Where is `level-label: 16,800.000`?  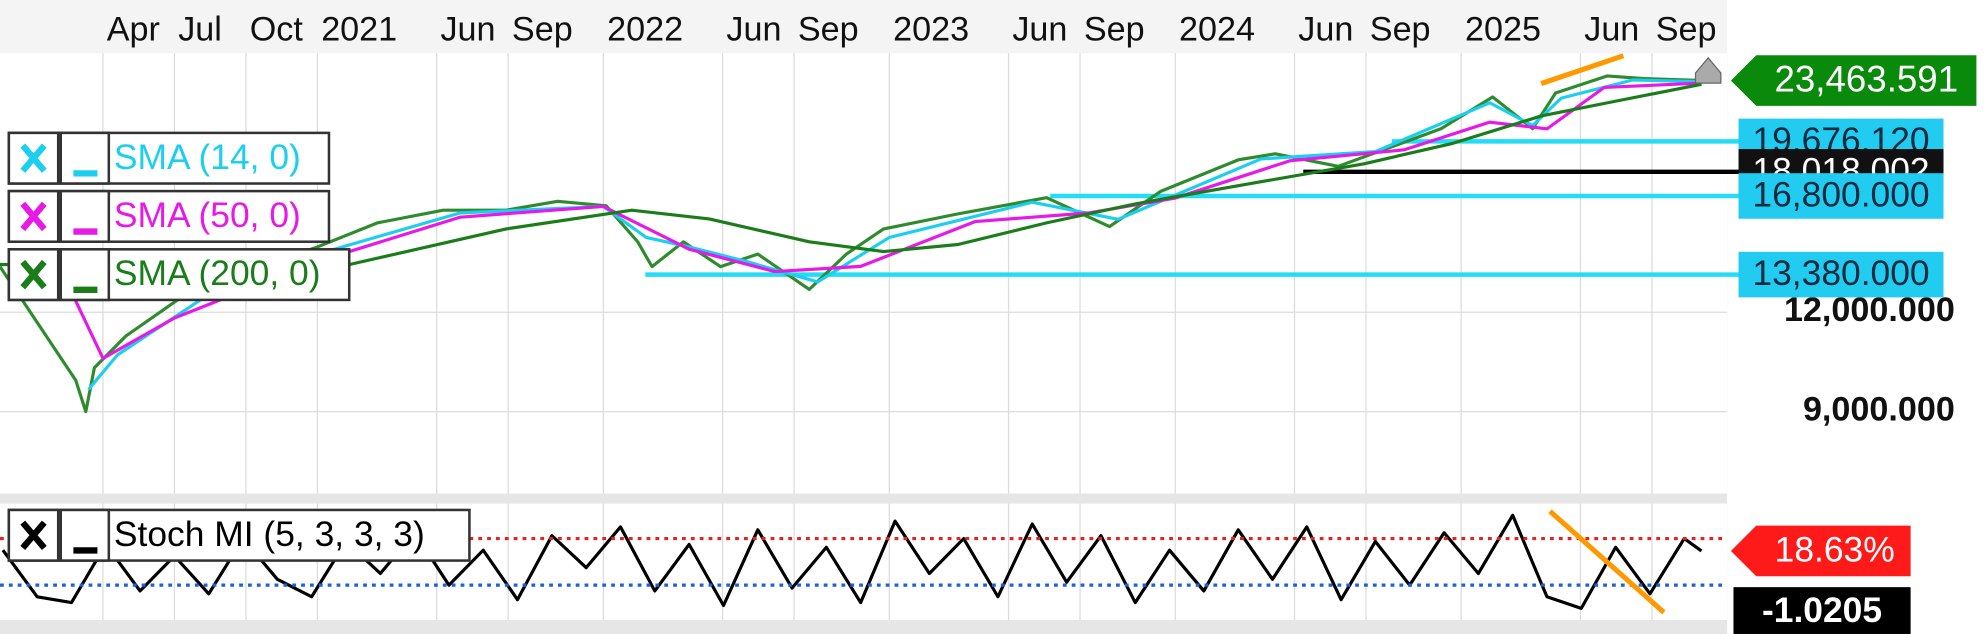
level-label: 16,800.000 is located at coordinates (1840, 195).